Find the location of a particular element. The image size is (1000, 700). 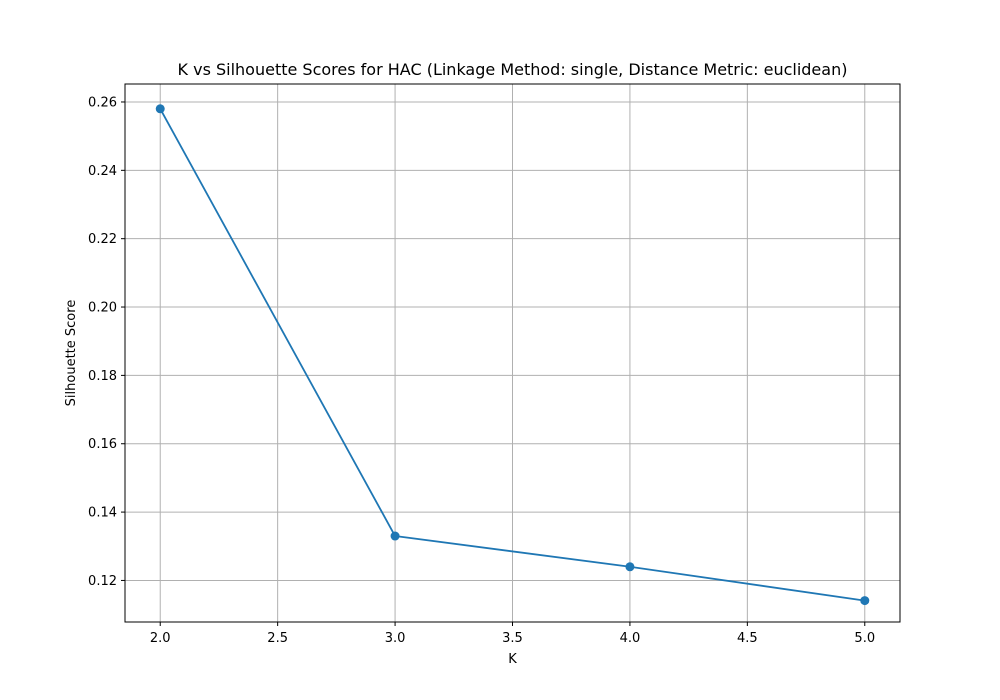

y-tick-label: 0.12 is located at coordinates (102, 581).